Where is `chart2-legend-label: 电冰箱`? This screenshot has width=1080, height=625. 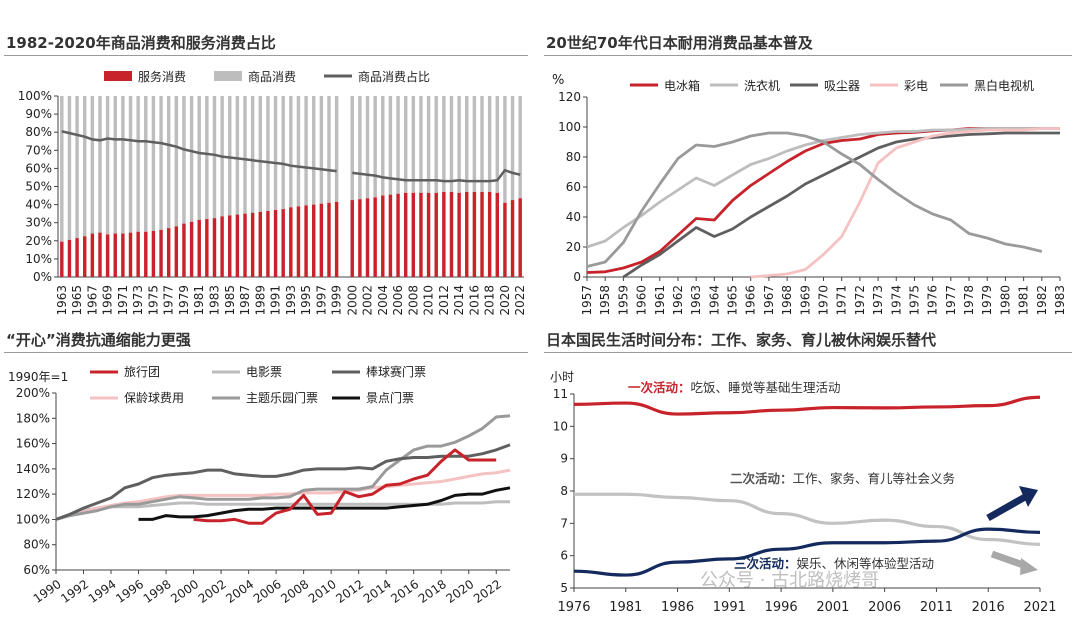
chart2-legend-label: 电冰箱 is located at coordinates (682, 85).